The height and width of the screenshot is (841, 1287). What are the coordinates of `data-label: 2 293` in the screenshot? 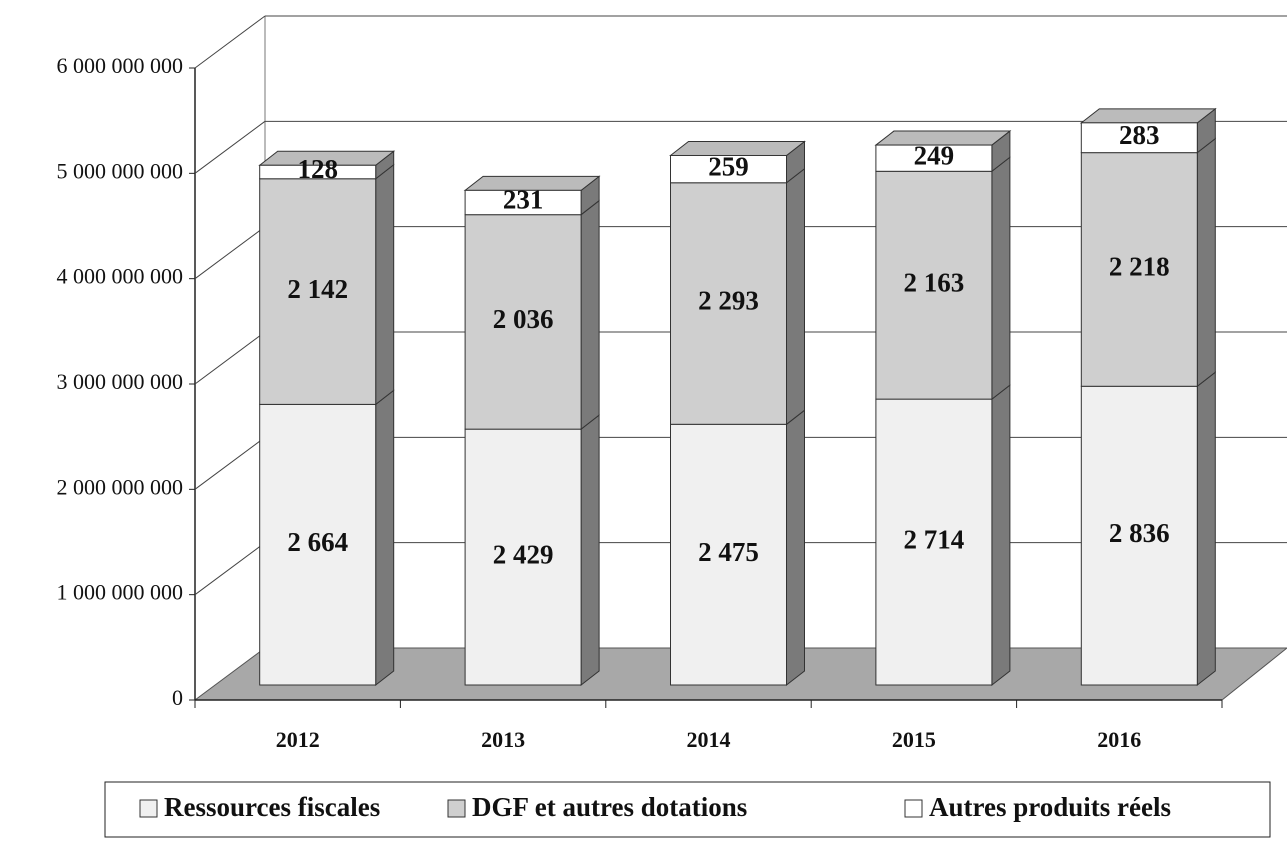 It's located at (728, 301).